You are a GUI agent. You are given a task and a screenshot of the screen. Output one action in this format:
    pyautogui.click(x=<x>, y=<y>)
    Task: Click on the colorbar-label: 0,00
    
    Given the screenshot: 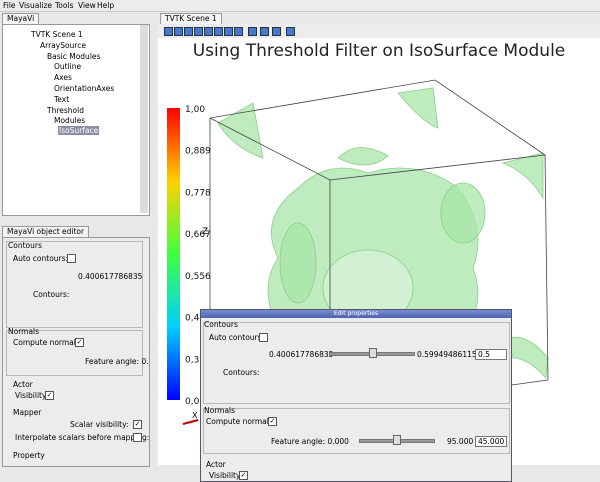 What is the action you would take?
    pyautogui.click(x=195, y=402)
    